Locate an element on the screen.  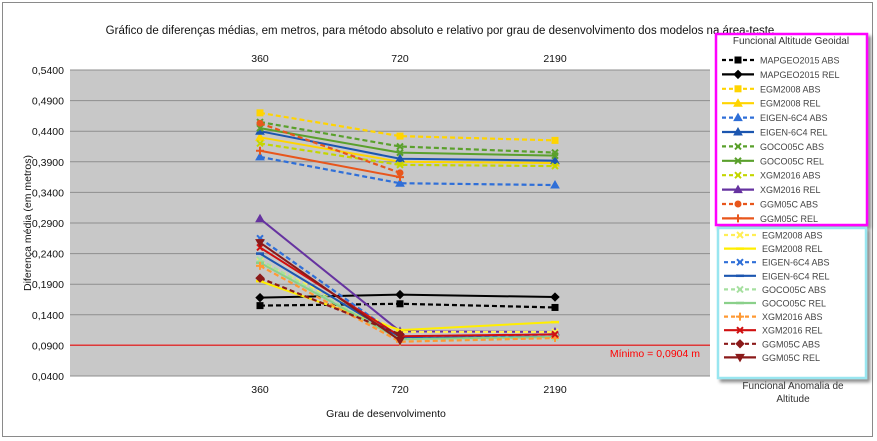
x-tick-label: 360 is located at coordinates (260, 390).